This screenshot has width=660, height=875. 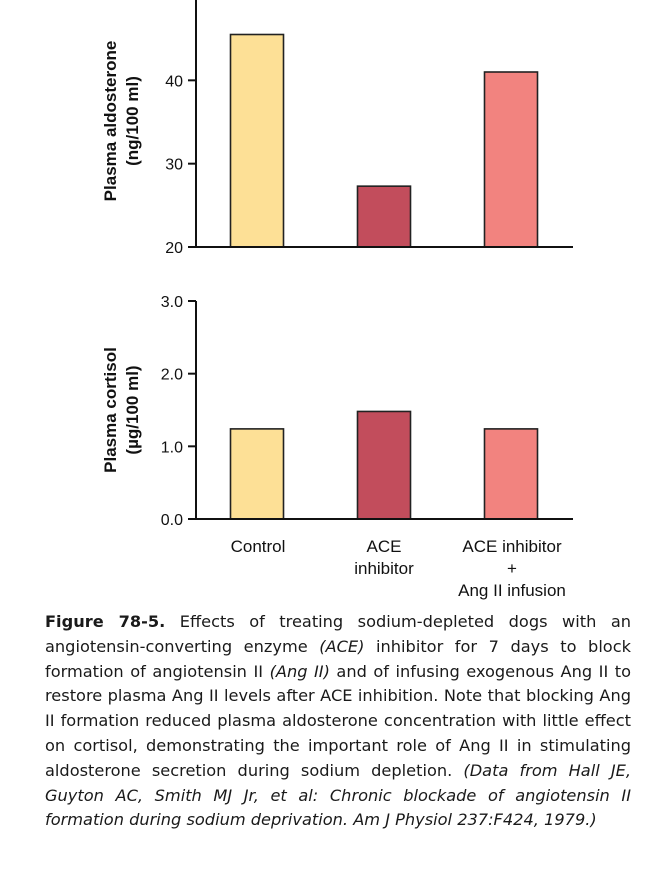 What do you see at coordinates (132, 409) in the screenshot?
I see `cortisol-y-axis-title-line2: (µg/100 ml)` at bounding box center [132, 409].